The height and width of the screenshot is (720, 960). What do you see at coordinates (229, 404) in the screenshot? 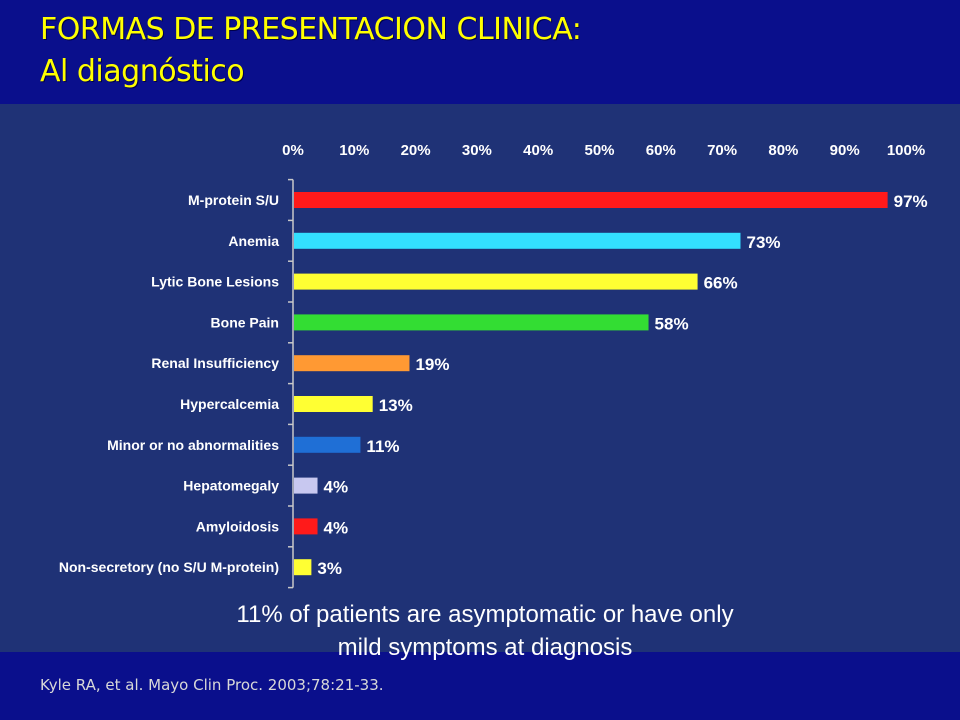
I see `category-label: Hypercalcemia` at bounding box center [229, 404].